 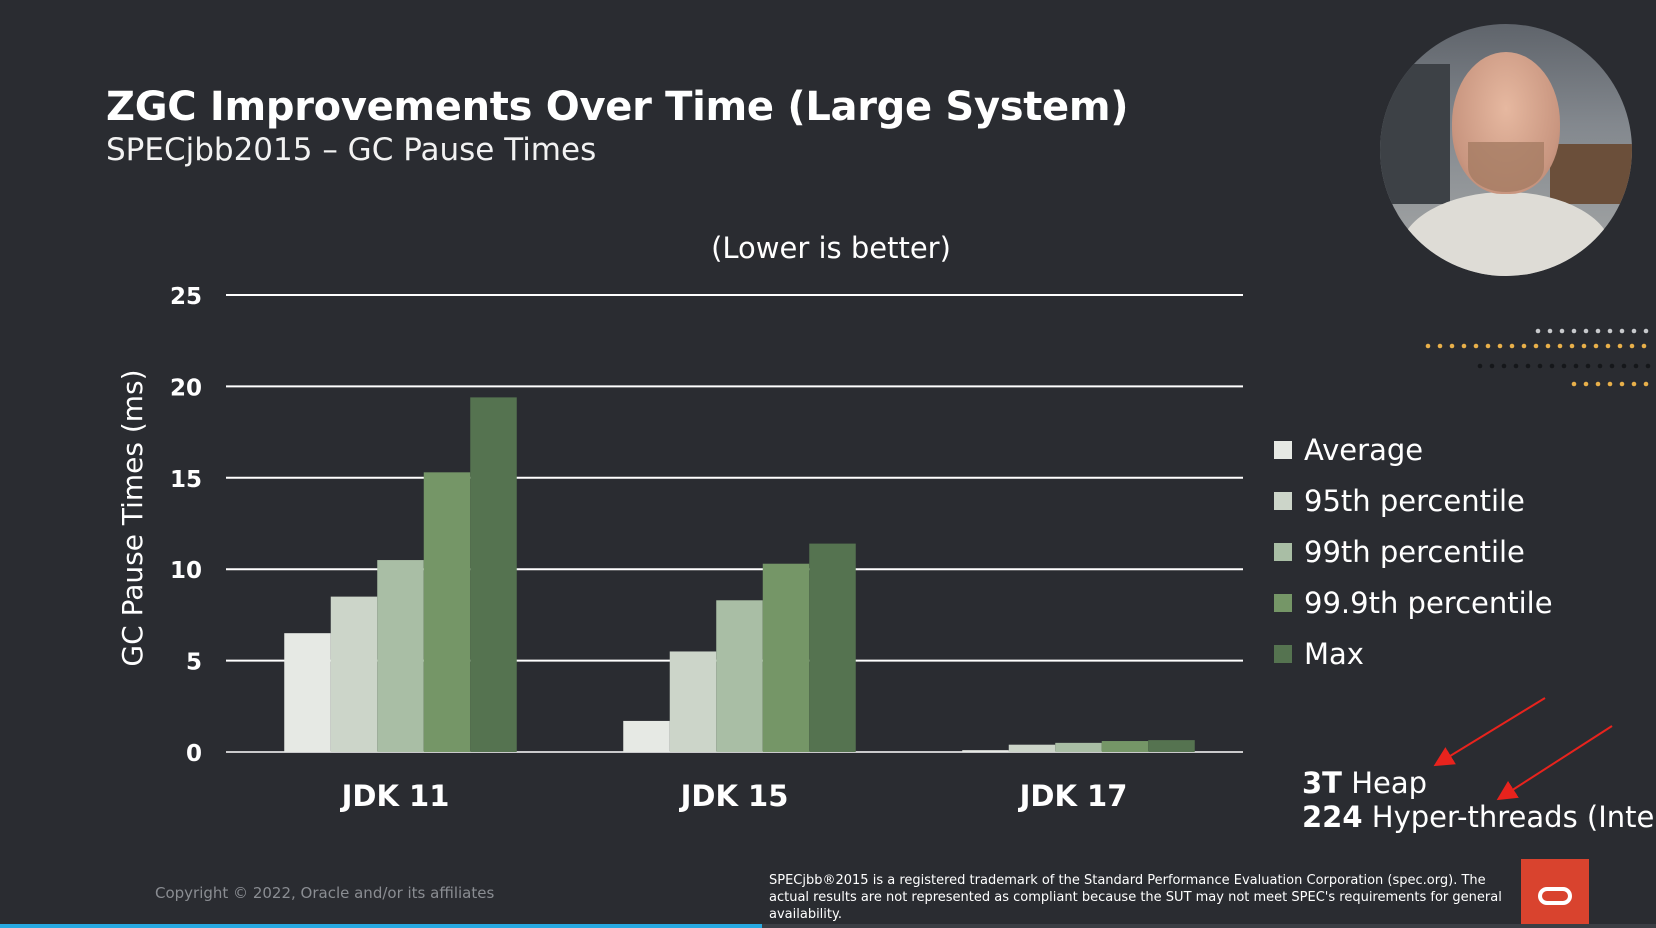 What do you see at coordinates (186, 571) in the screenshot?
I see `y-tick-label: 10` at bounding box center [186, 571].